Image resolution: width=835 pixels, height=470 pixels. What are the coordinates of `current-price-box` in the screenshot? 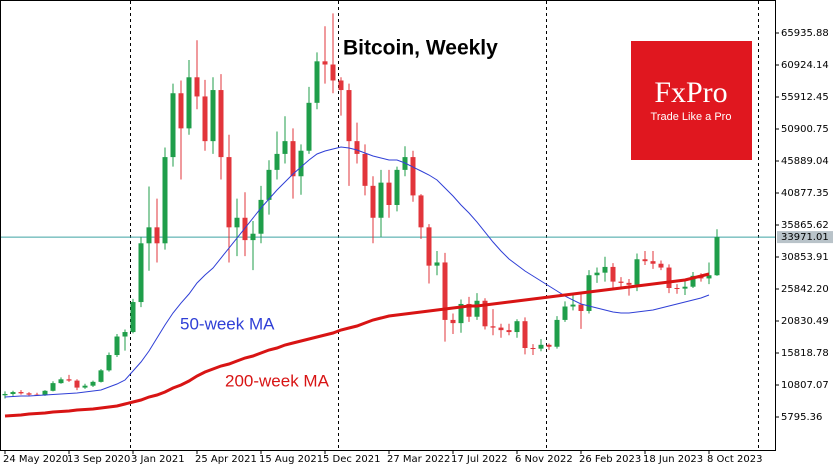 It's located at (805, 237).